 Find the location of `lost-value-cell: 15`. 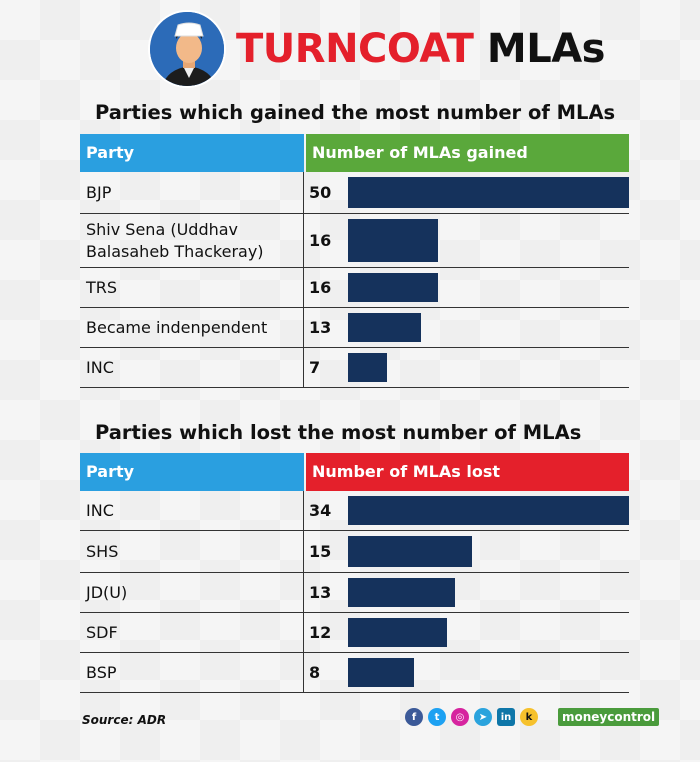

lost-value-cell: 15 is located at coordinates (466, 551).